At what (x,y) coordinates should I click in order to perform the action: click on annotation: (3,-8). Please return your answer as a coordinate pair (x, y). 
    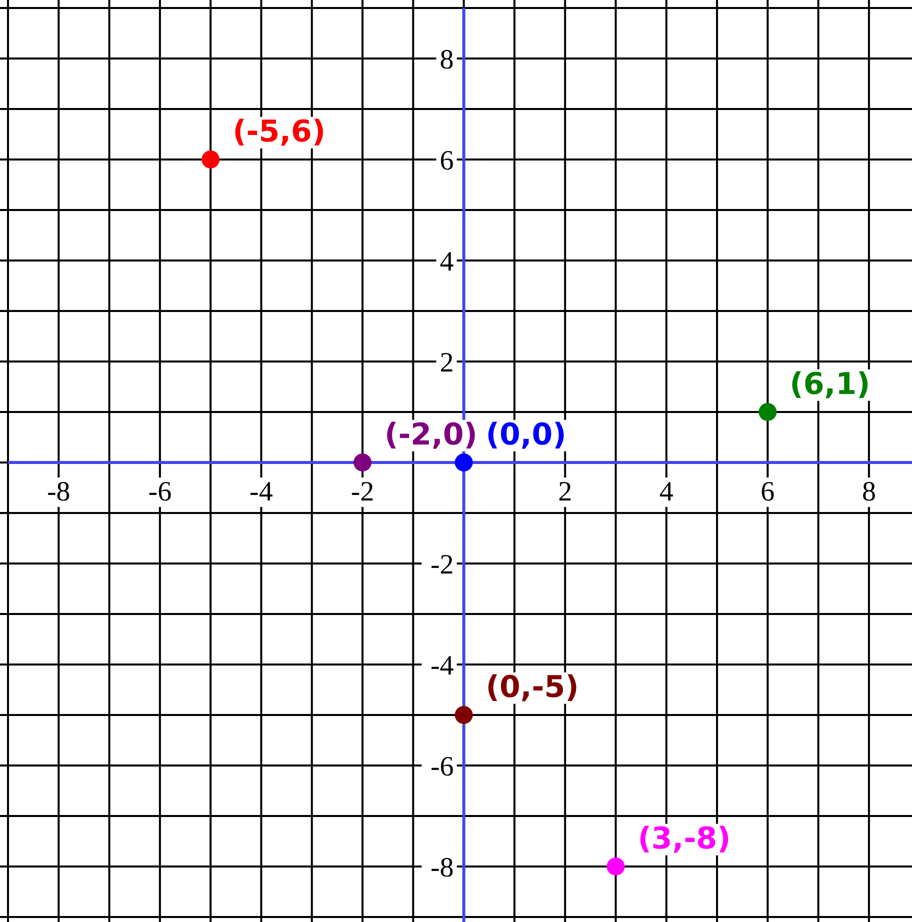
    Looking at the image, I should click on (684, 838).